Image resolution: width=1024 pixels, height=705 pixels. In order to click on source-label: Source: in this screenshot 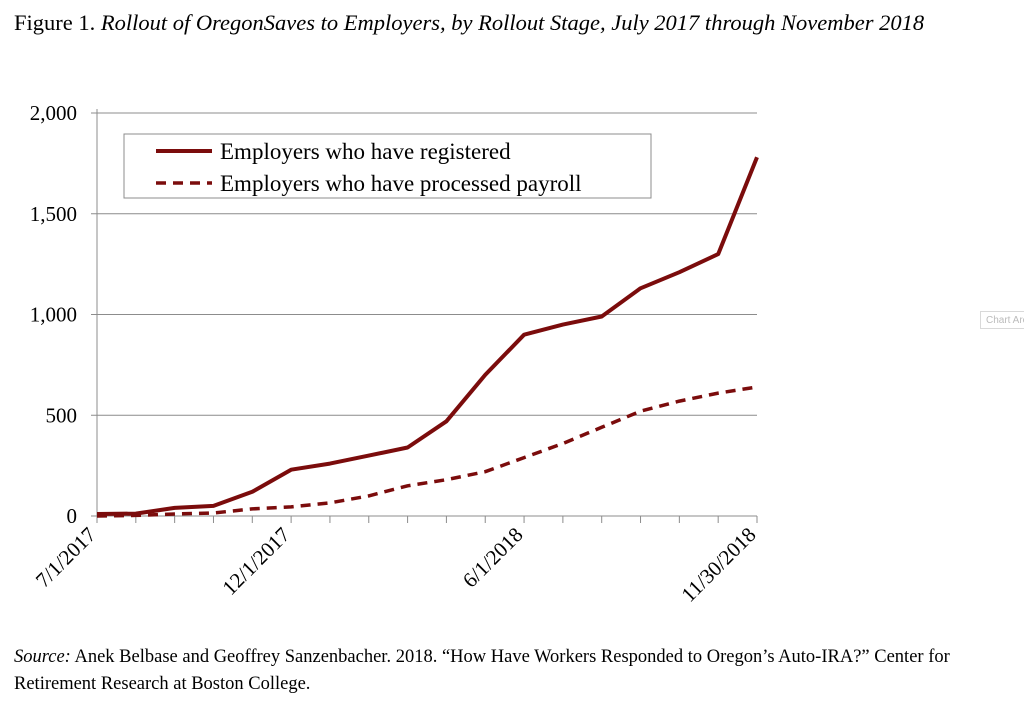, I will do `click(42, 657)`.